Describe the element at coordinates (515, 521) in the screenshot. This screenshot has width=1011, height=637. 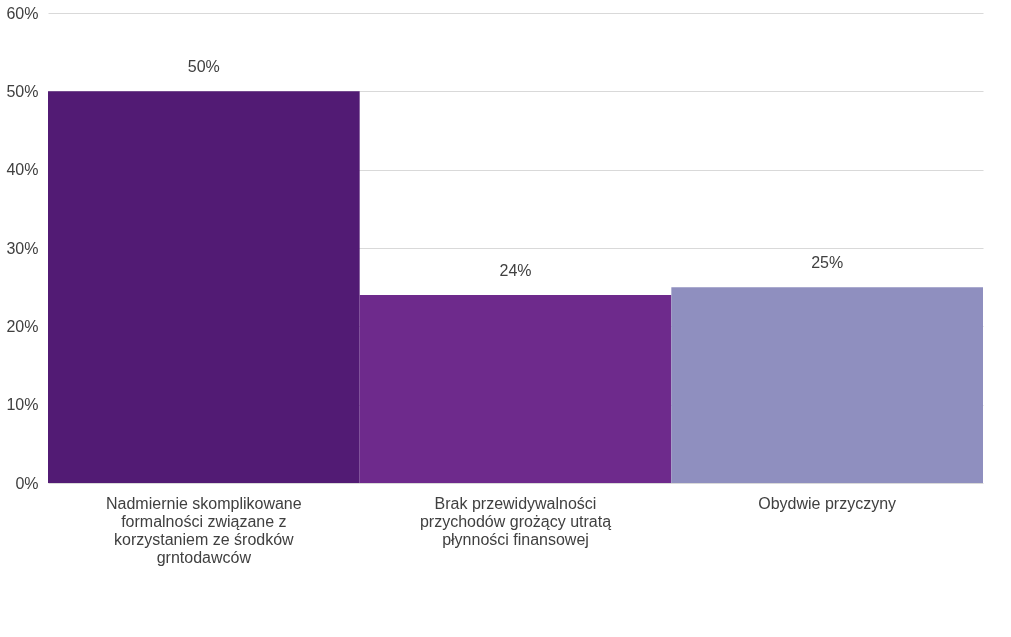
I see `x-tick-label: Brak przewidywalności przychodów grożący utratą płynności finansowej` at that location.